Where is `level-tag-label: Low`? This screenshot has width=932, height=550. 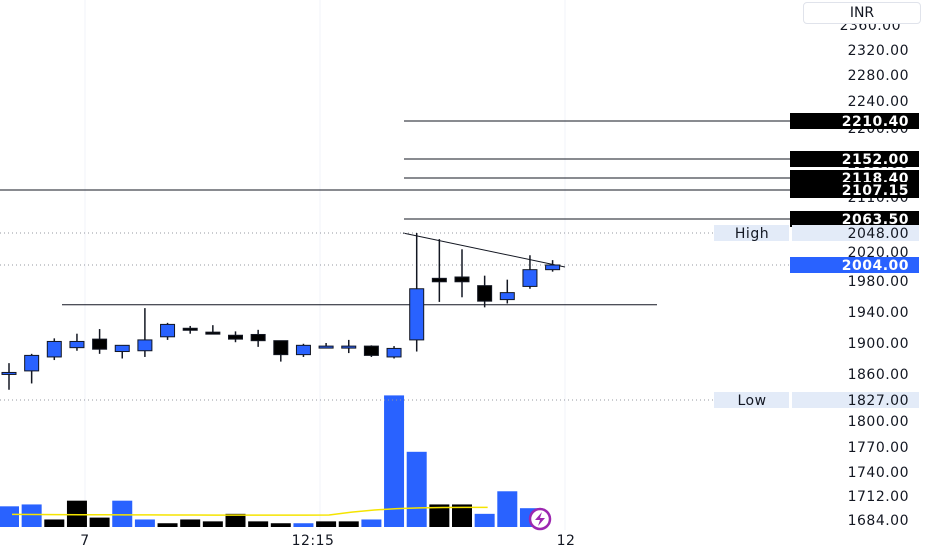 level-tag-label: Low is located at coordinates (751, 401).